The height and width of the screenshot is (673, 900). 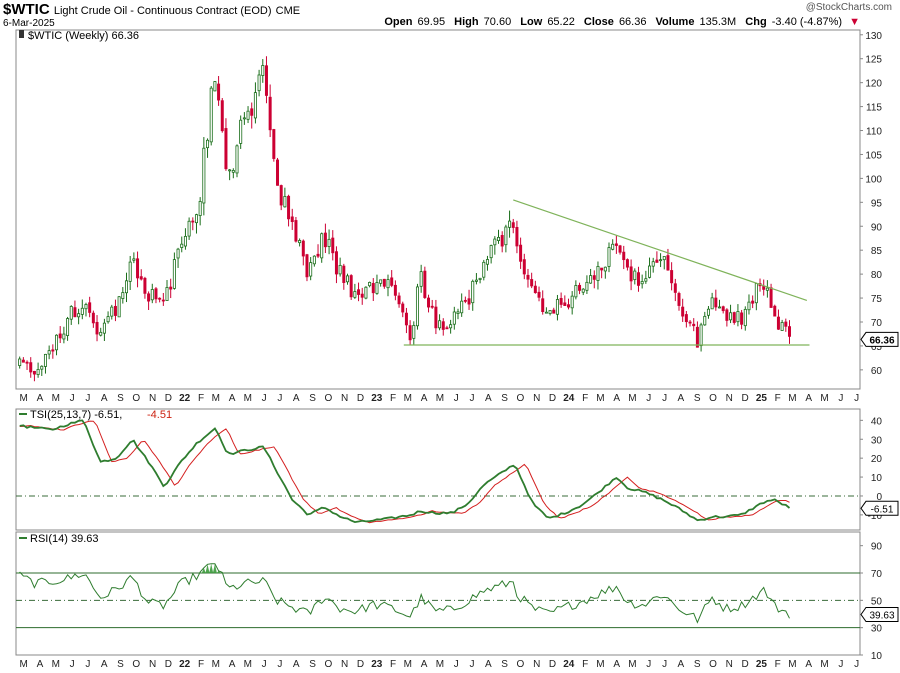 What do you see at coordinates (718, 22) in the screenshot?
I see `volume-value: 135.3M` at bounding box center [718, 22].